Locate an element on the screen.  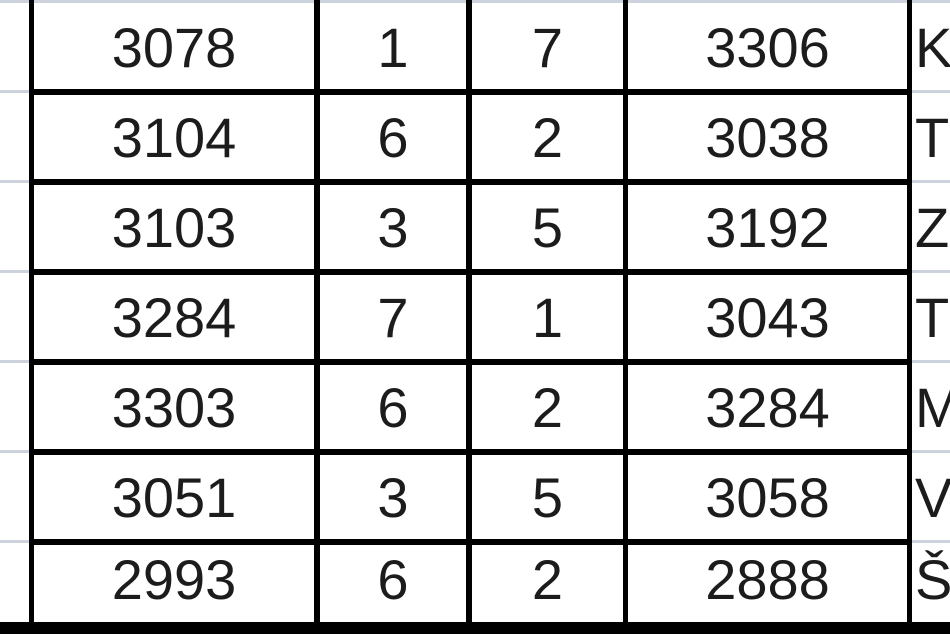
table-cell: 3038 is located at coordinates (767, 137).